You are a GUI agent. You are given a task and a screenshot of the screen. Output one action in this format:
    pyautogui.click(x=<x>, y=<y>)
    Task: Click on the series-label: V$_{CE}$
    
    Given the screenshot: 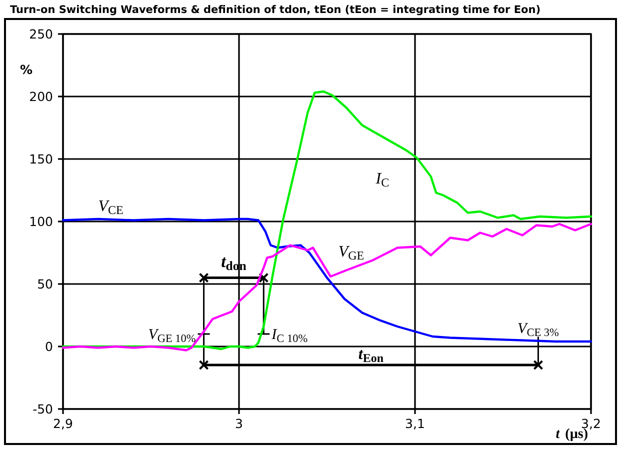 What is the action you would take?
    pyautogui.click(x=111, y=207)
    